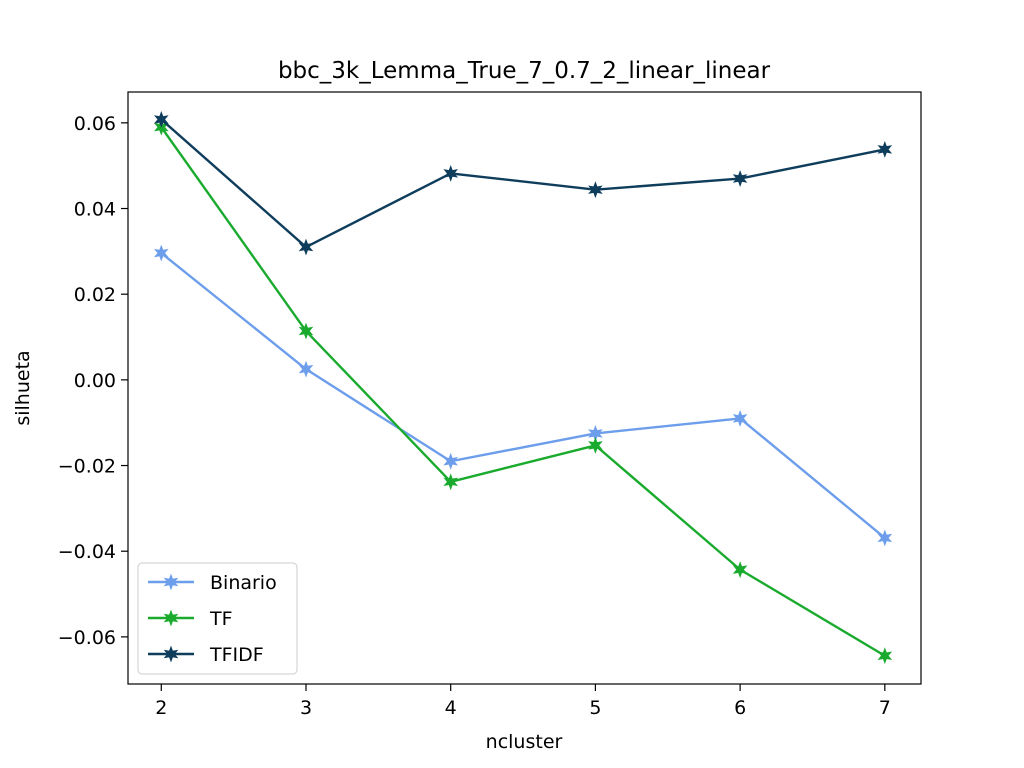 Image resolution: width=1024 pixels, height=768 pixels. Describe the element at coordinates (221, 619) in the screenshot. I see `legend-label: TF` at that location.